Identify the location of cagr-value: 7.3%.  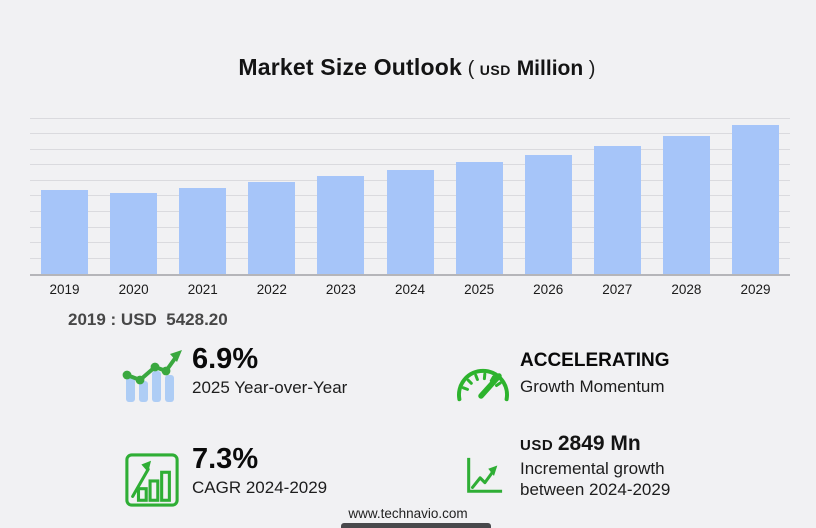
(225, 459).